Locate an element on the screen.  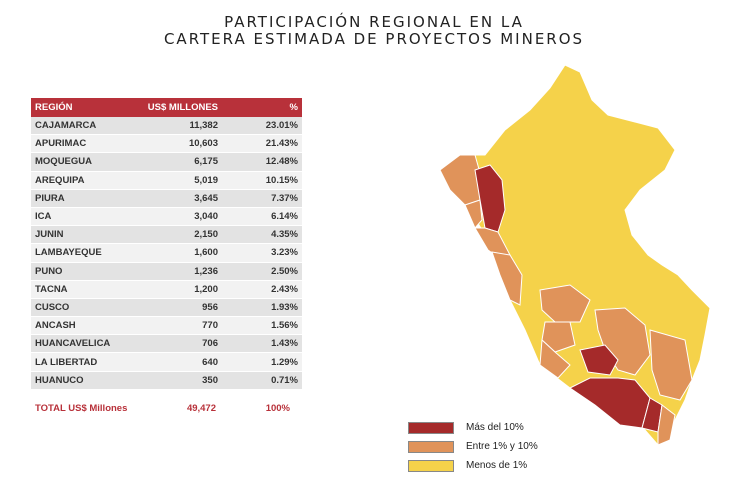
legend-label-low: Menos de 1% is located at coordinates (497, 465).